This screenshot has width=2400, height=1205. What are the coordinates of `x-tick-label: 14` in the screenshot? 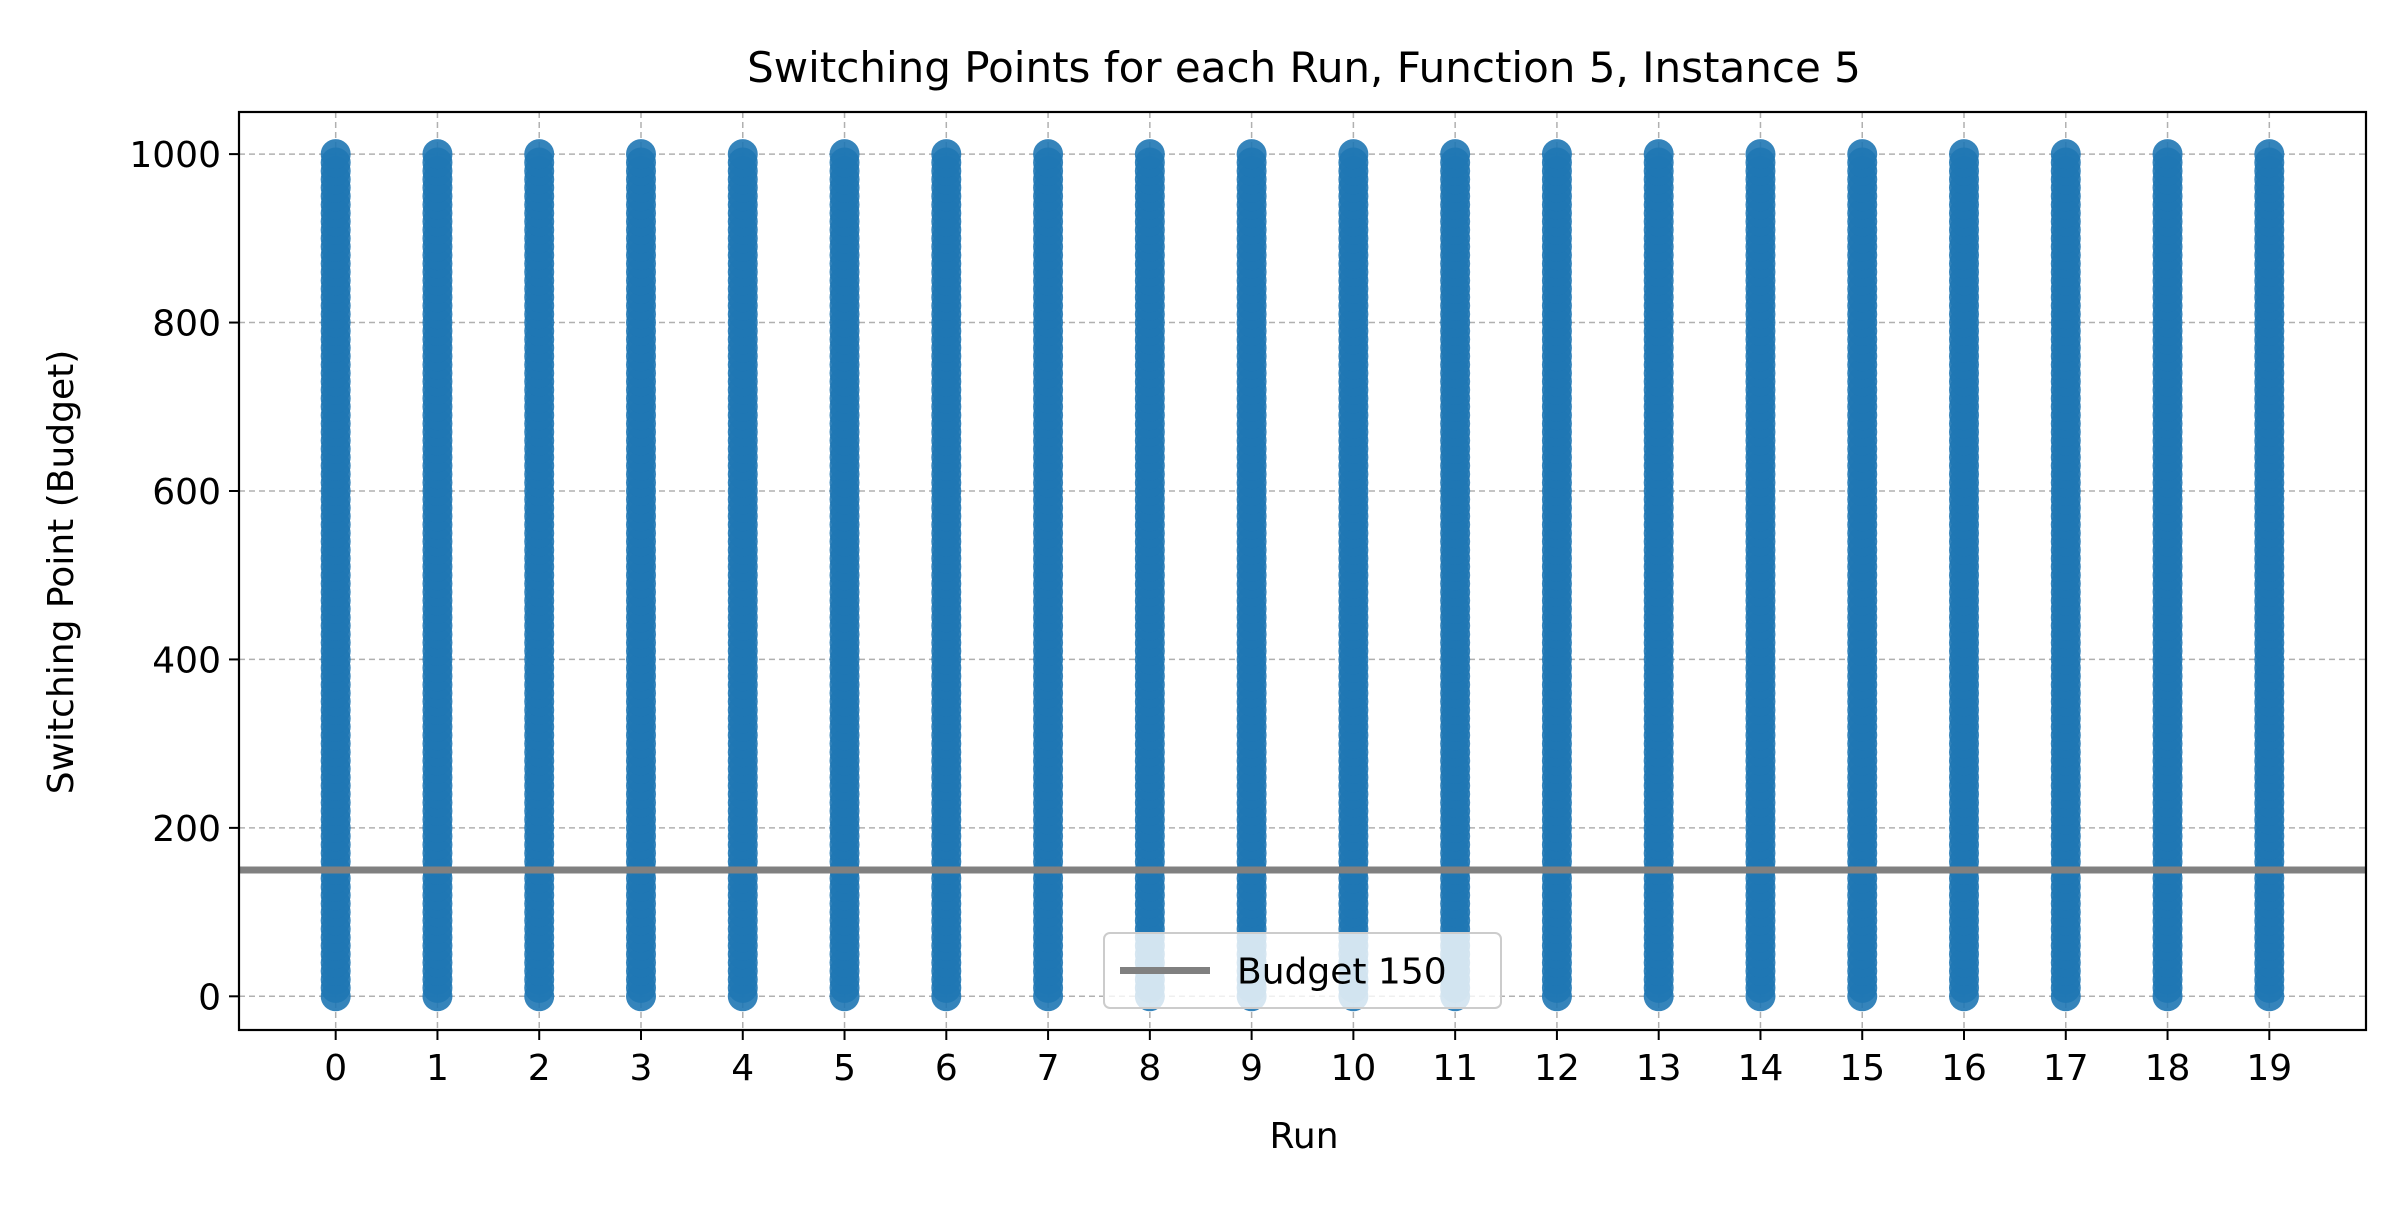 It's located at (1761, 1068).